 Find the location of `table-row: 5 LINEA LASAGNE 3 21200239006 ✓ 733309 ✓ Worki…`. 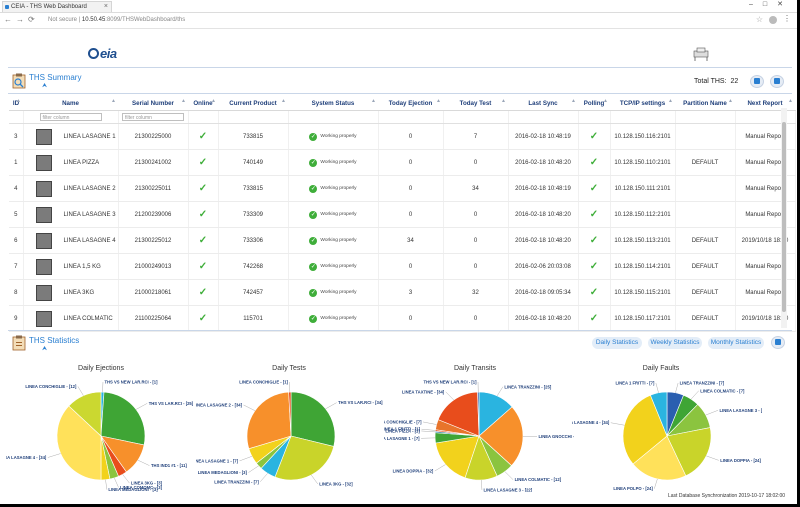

table-row: 5 LINEA LASAGNE 3 21200239006 ✓ 733309 ✓ Worki… is located at coordinates (402, 214).